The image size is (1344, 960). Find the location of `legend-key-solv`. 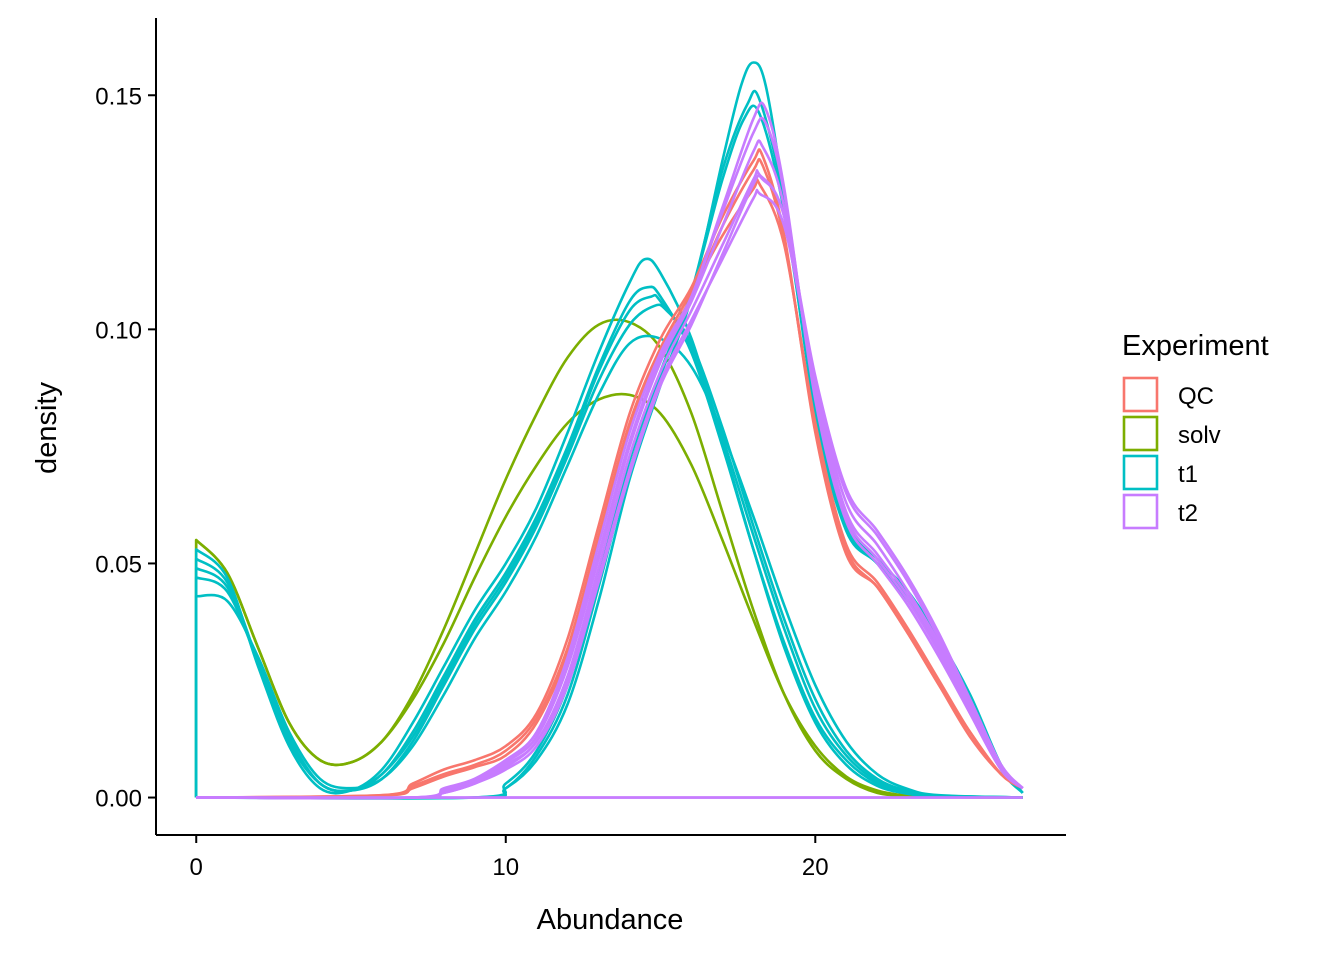

legend-key-solv is located at coordinates (1140, 433).